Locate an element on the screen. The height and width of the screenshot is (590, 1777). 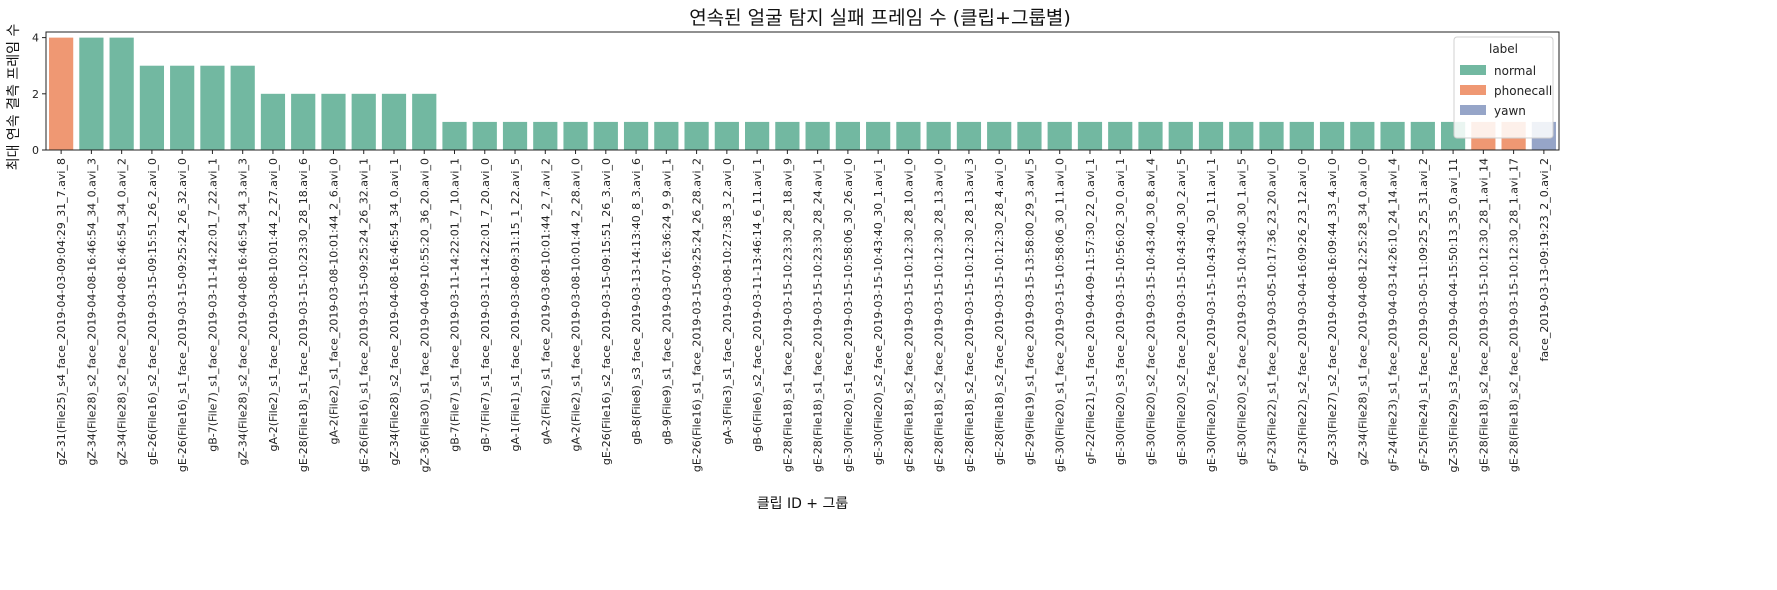
legend: label normal phonecall yawn is located at coordinates (1503, 87).